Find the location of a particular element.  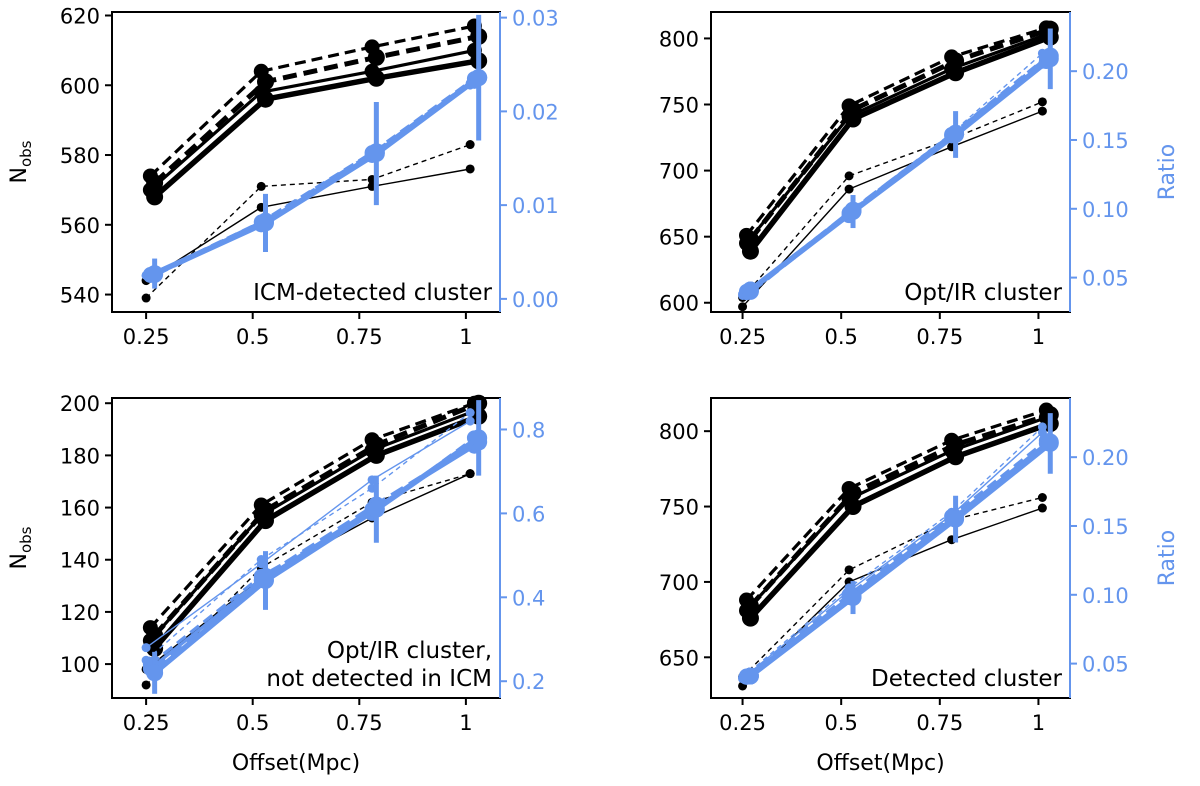

left-tick-label: 750 is located at coordinates (679, 508).